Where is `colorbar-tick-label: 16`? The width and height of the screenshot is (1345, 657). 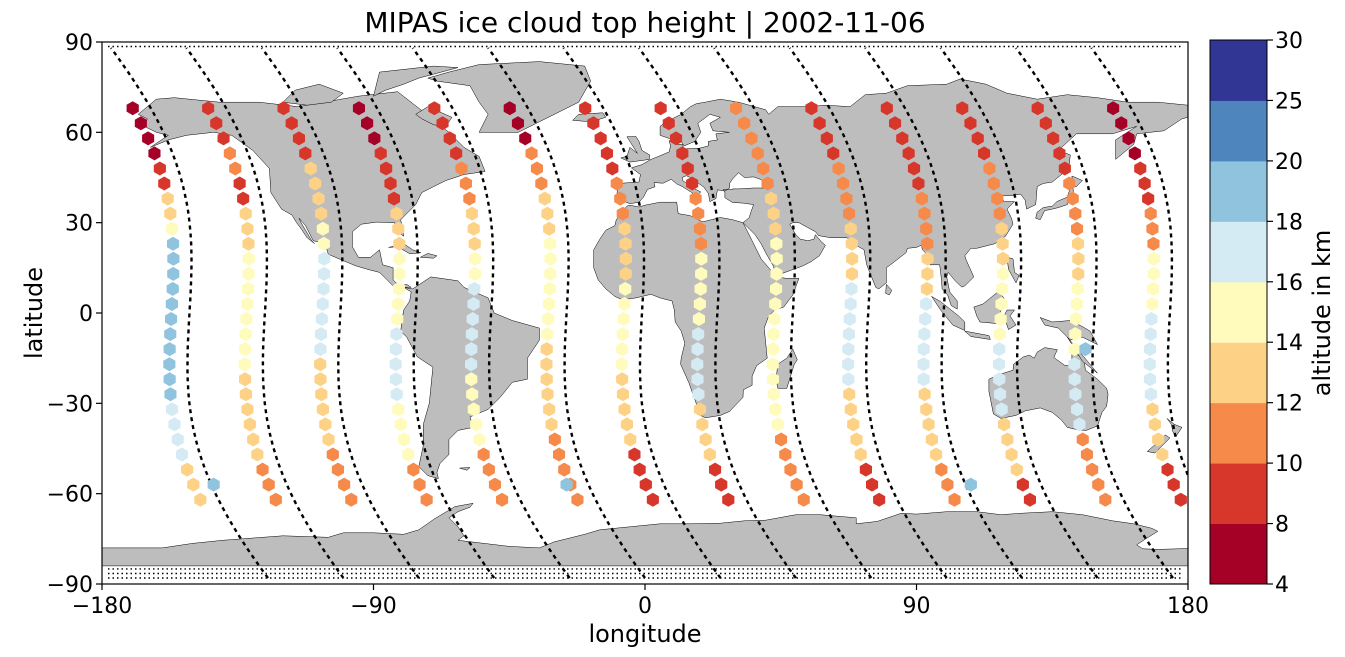 colorbar-tick-label: 16 is located at coordinates (1289, 283).